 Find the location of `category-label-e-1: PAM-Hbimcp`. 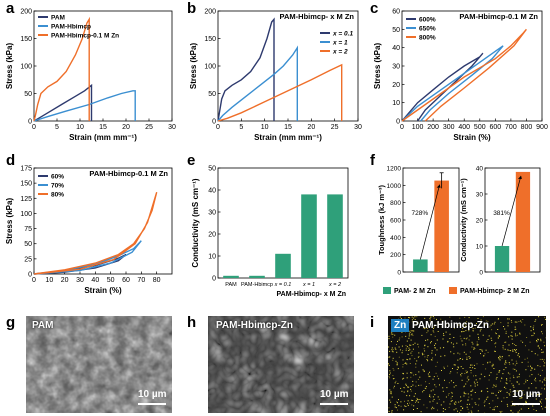

category-label-e-1: PAM-Hbimcp is located at coordinates (257, 285).